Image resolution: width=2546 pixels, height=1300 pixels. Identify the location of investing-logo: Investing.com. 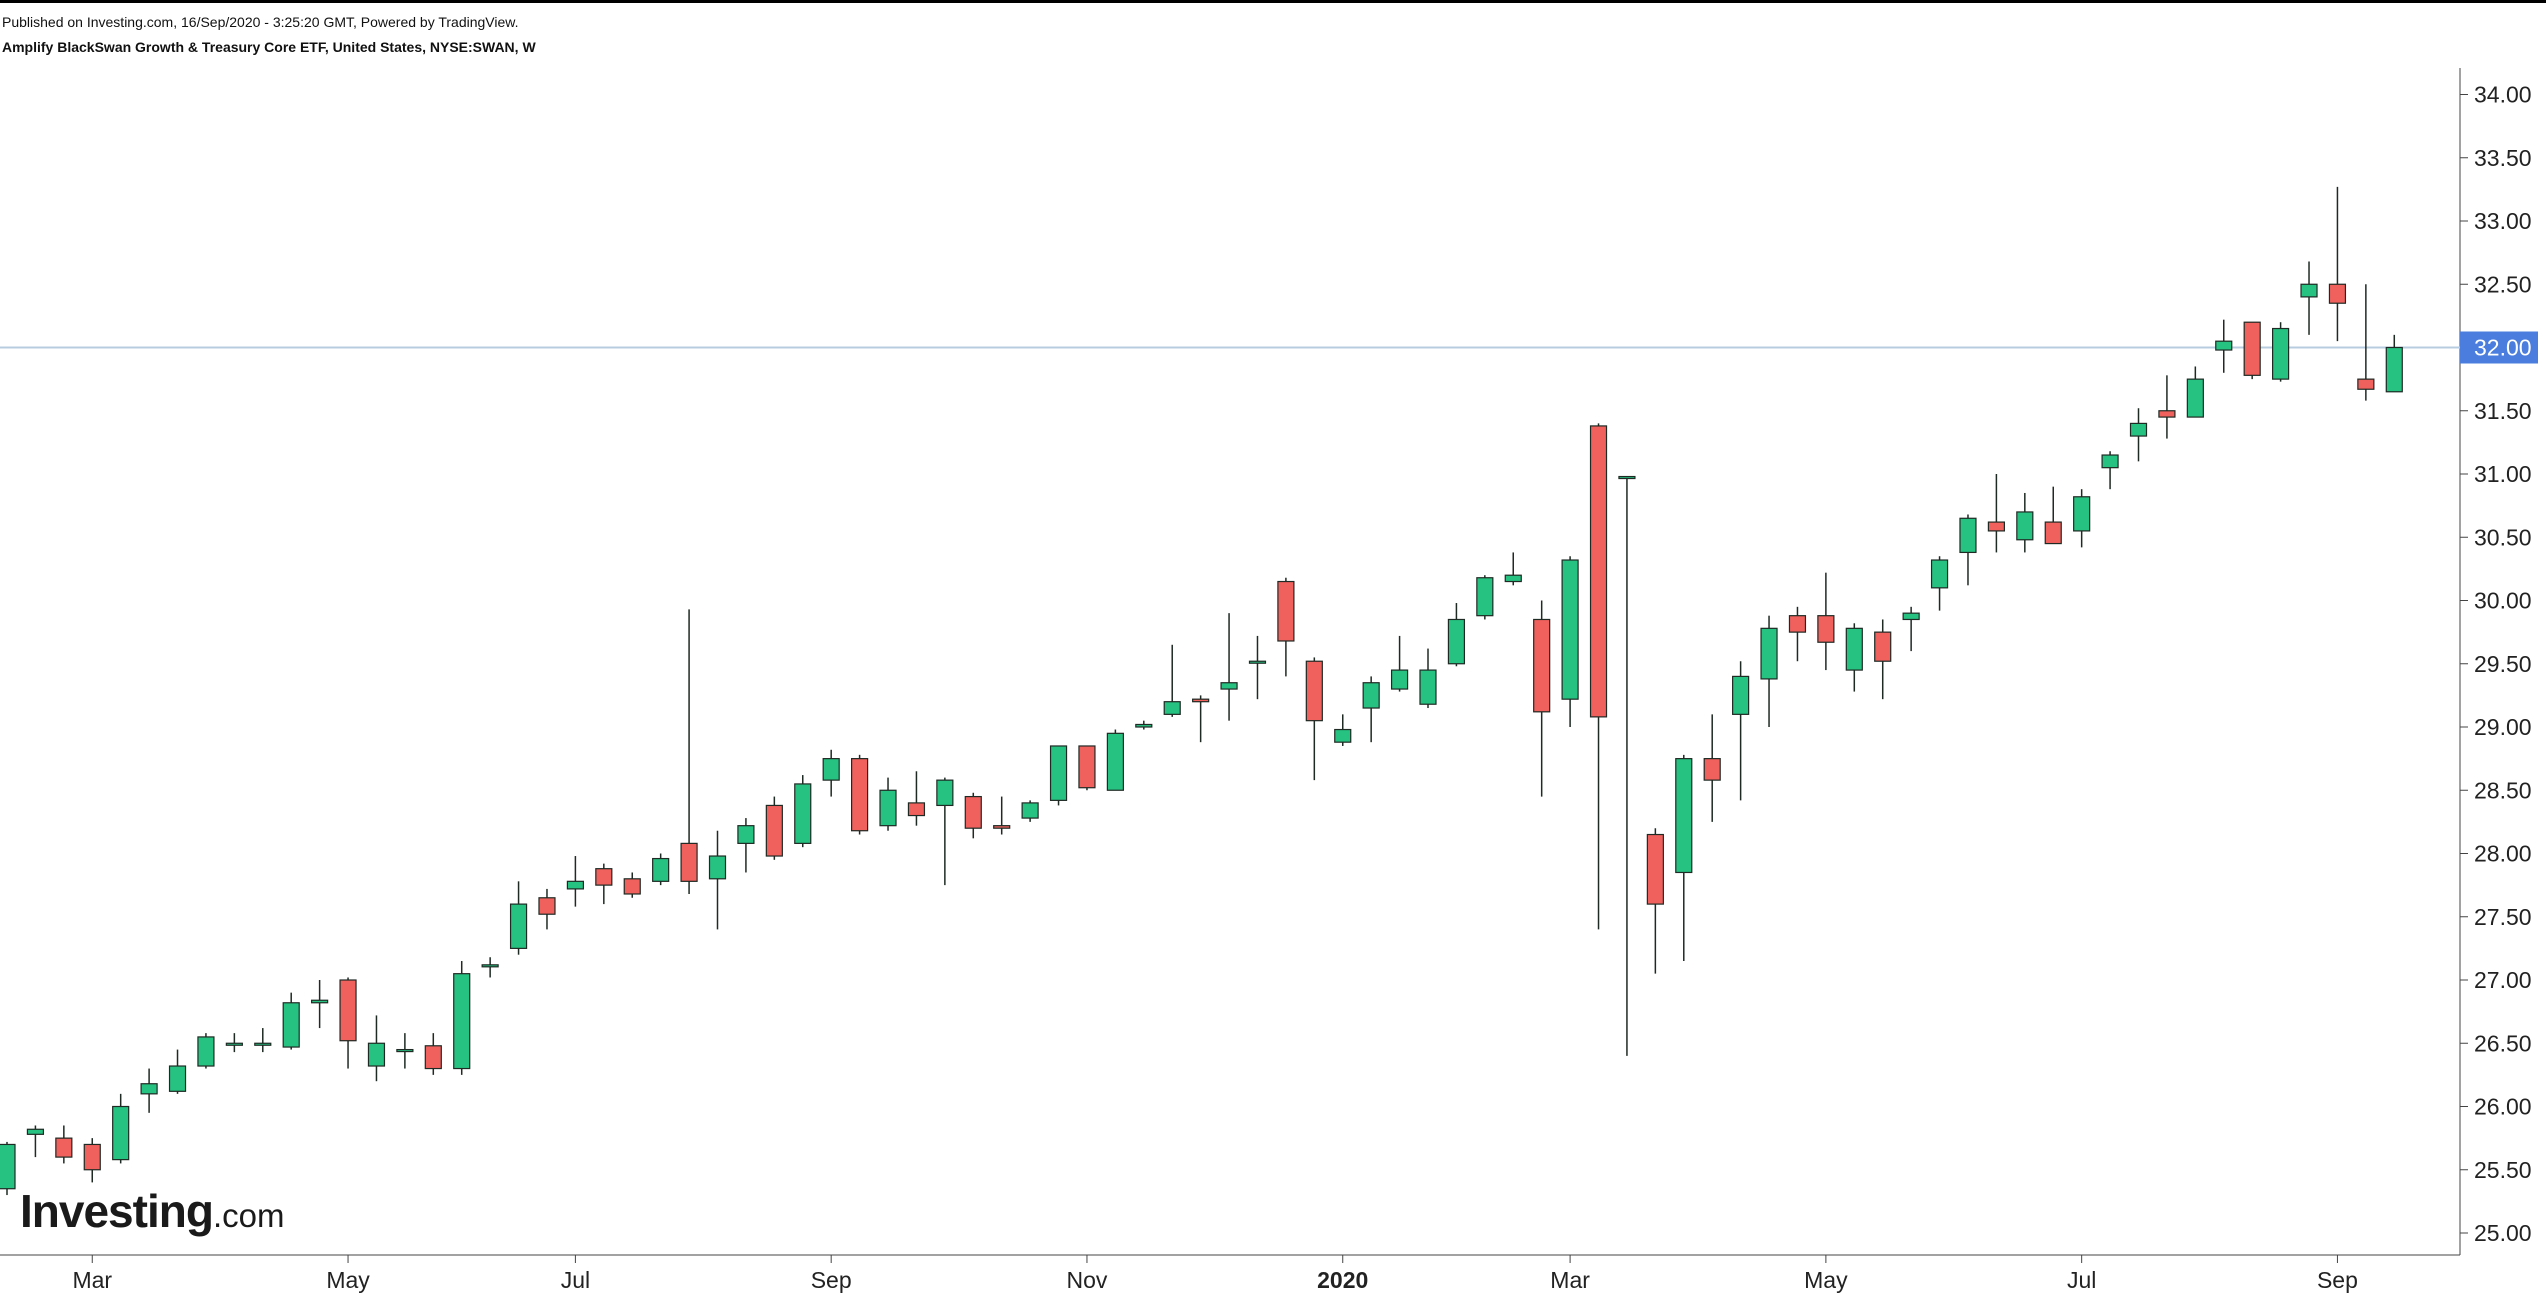
(152, 1211).